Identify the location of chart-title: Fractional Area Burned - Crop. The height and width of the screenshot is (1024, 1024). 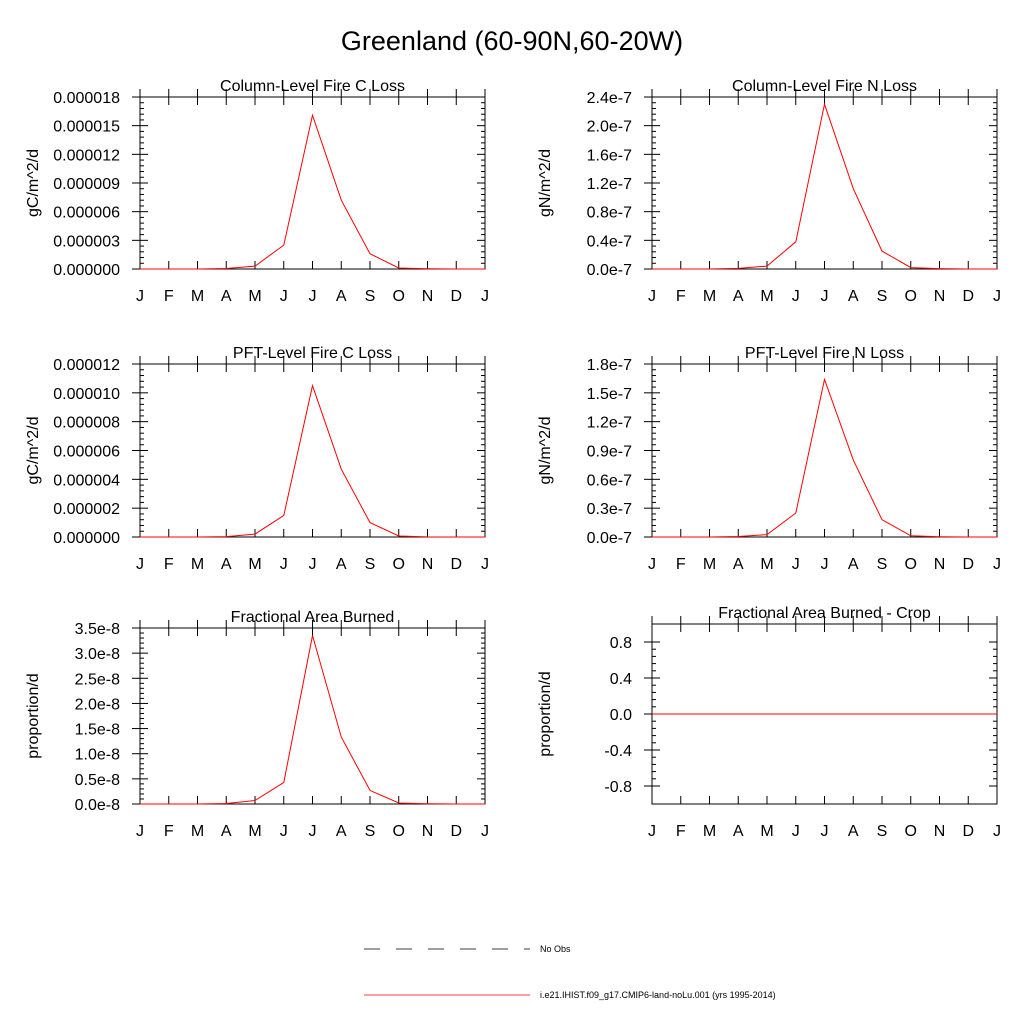
(824, 613).